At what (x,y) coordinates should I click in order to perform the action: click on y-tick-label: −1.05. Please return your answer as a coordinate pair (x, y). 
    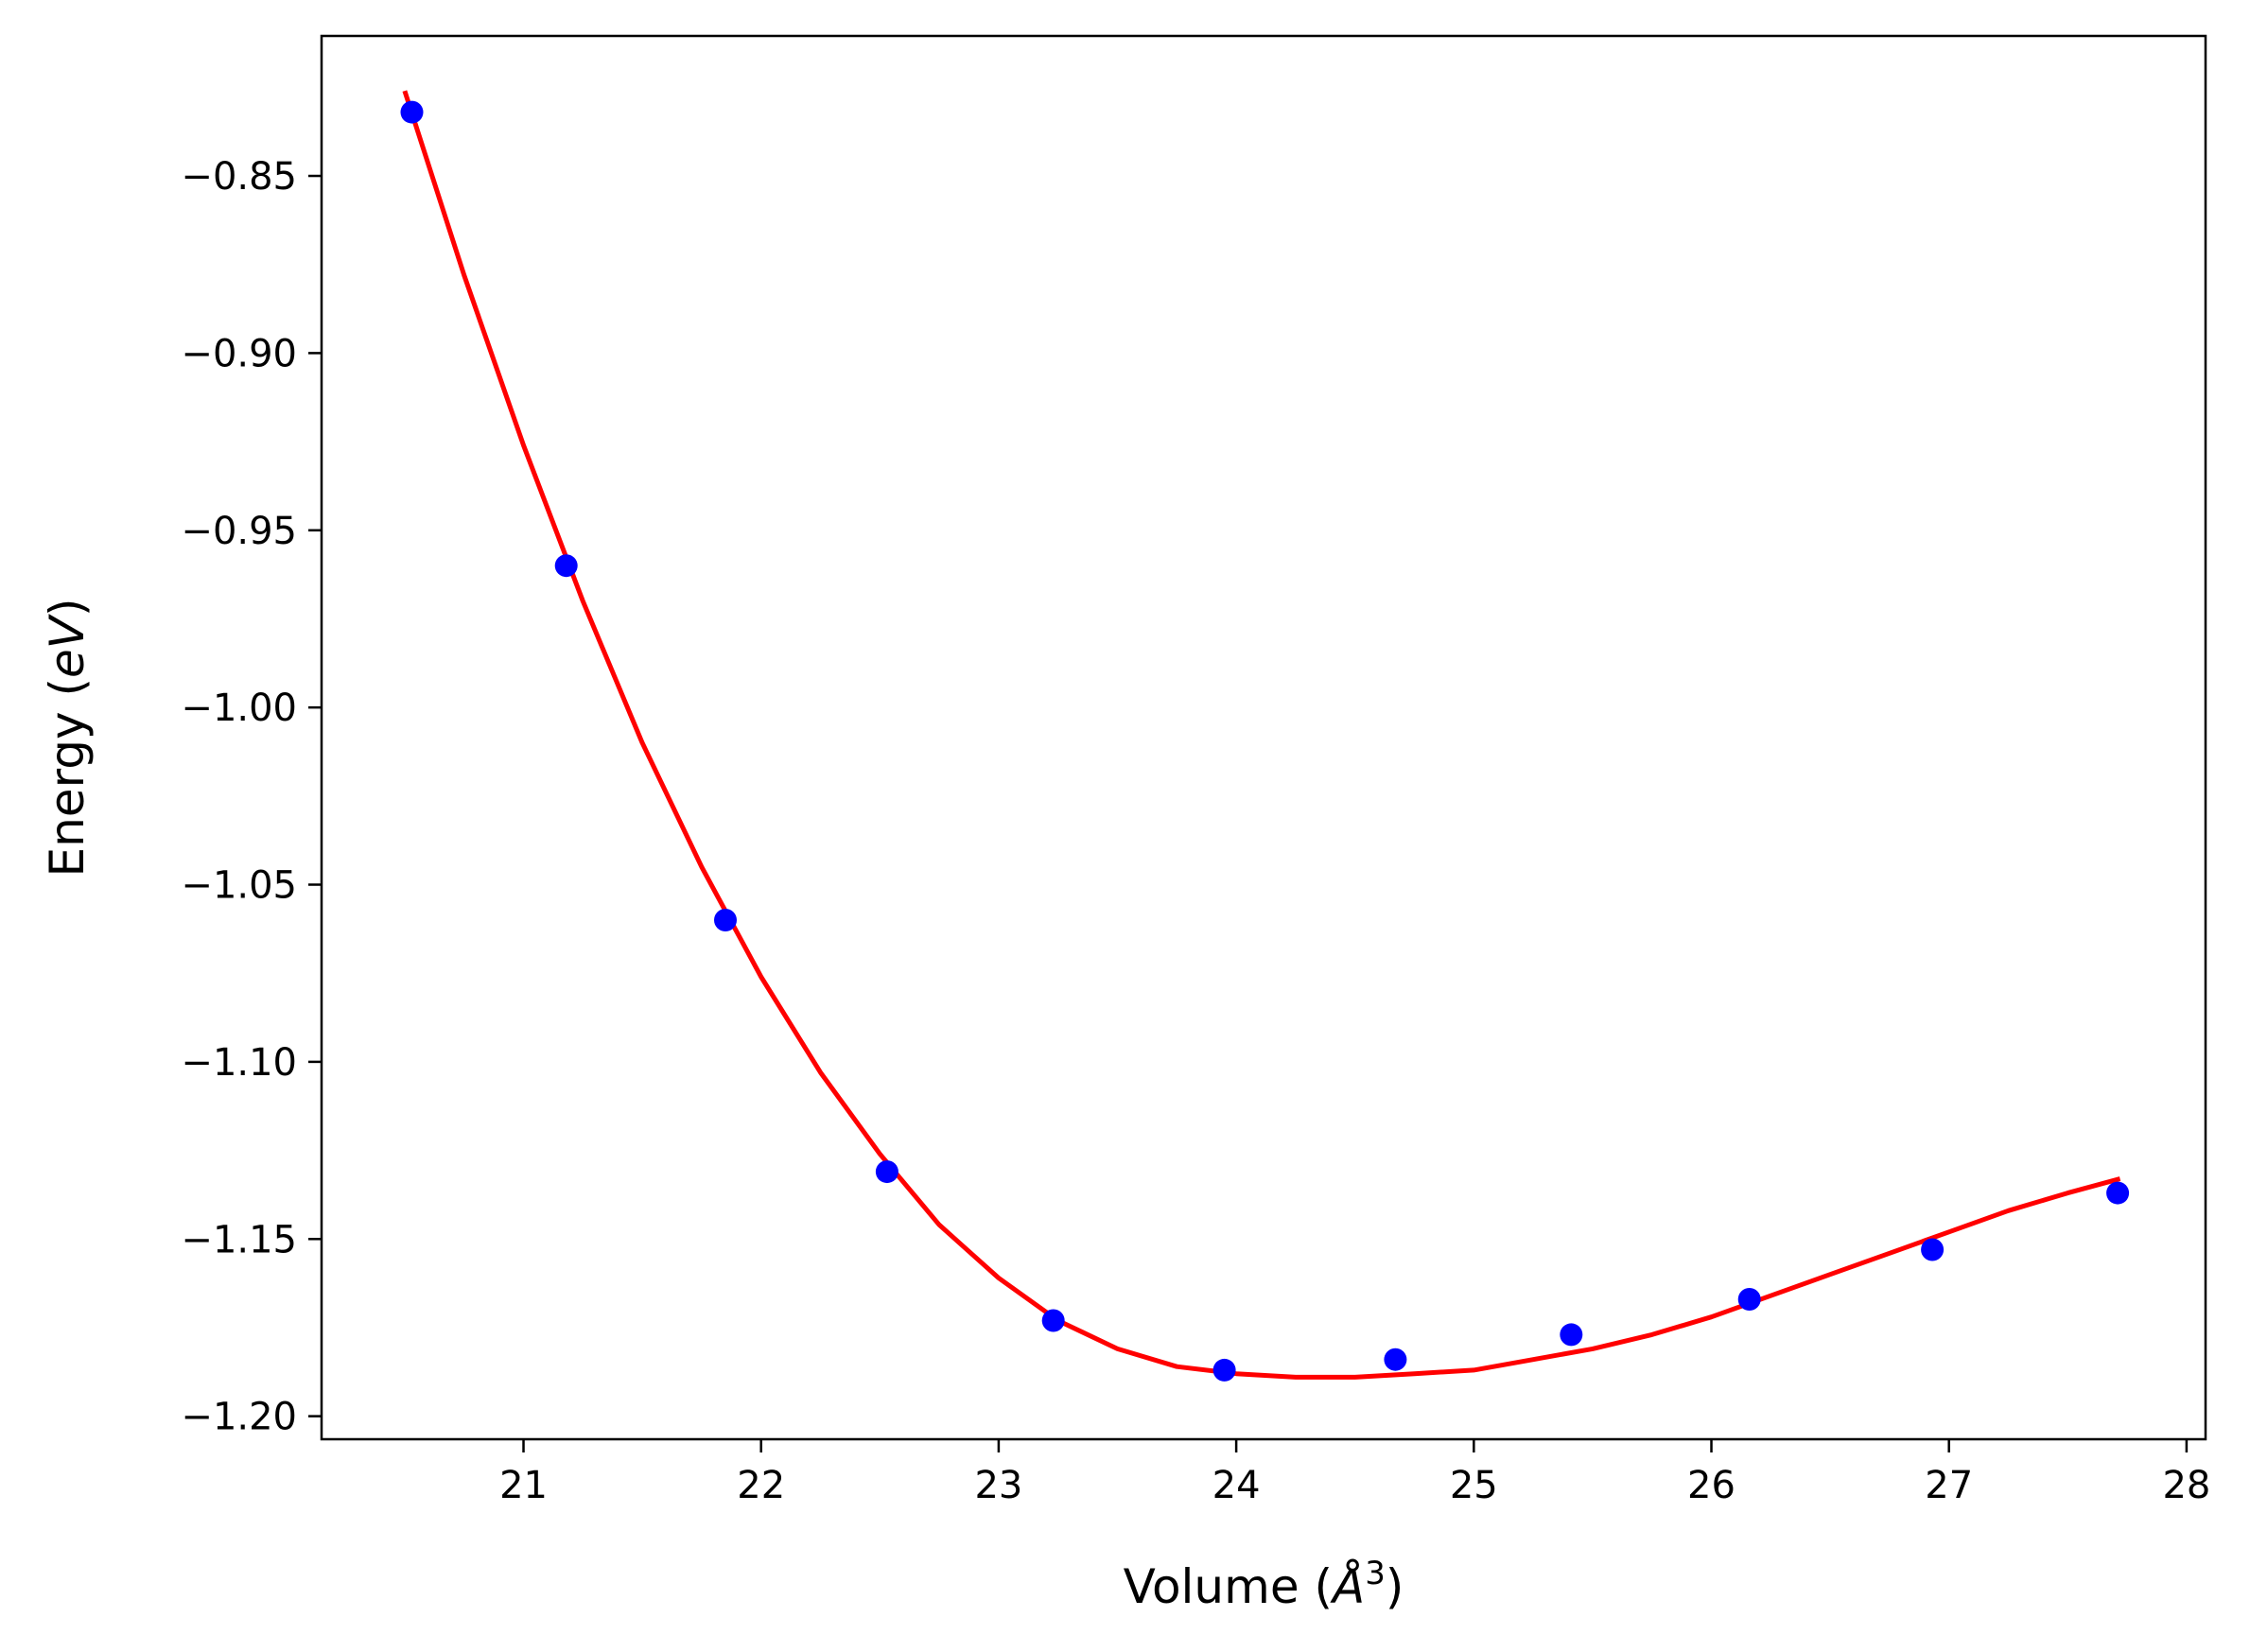
    Looking at the image, I should click on (239, 886).